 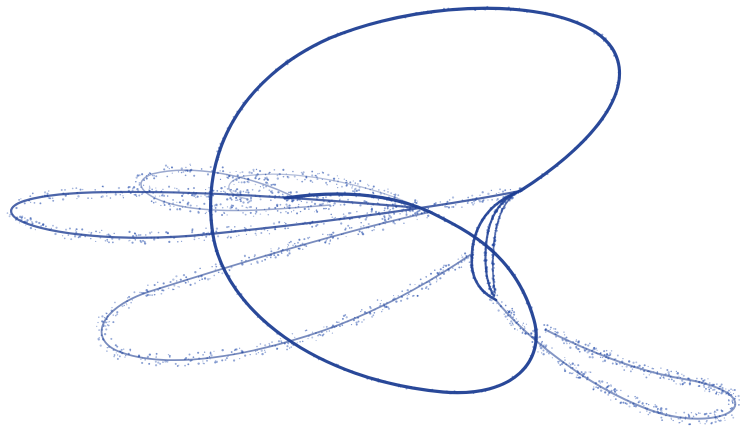 What do you see at coordinates (585, 372) in the screenshot?
I see `scatter-dot-2021` at bounding box center [585, 372].